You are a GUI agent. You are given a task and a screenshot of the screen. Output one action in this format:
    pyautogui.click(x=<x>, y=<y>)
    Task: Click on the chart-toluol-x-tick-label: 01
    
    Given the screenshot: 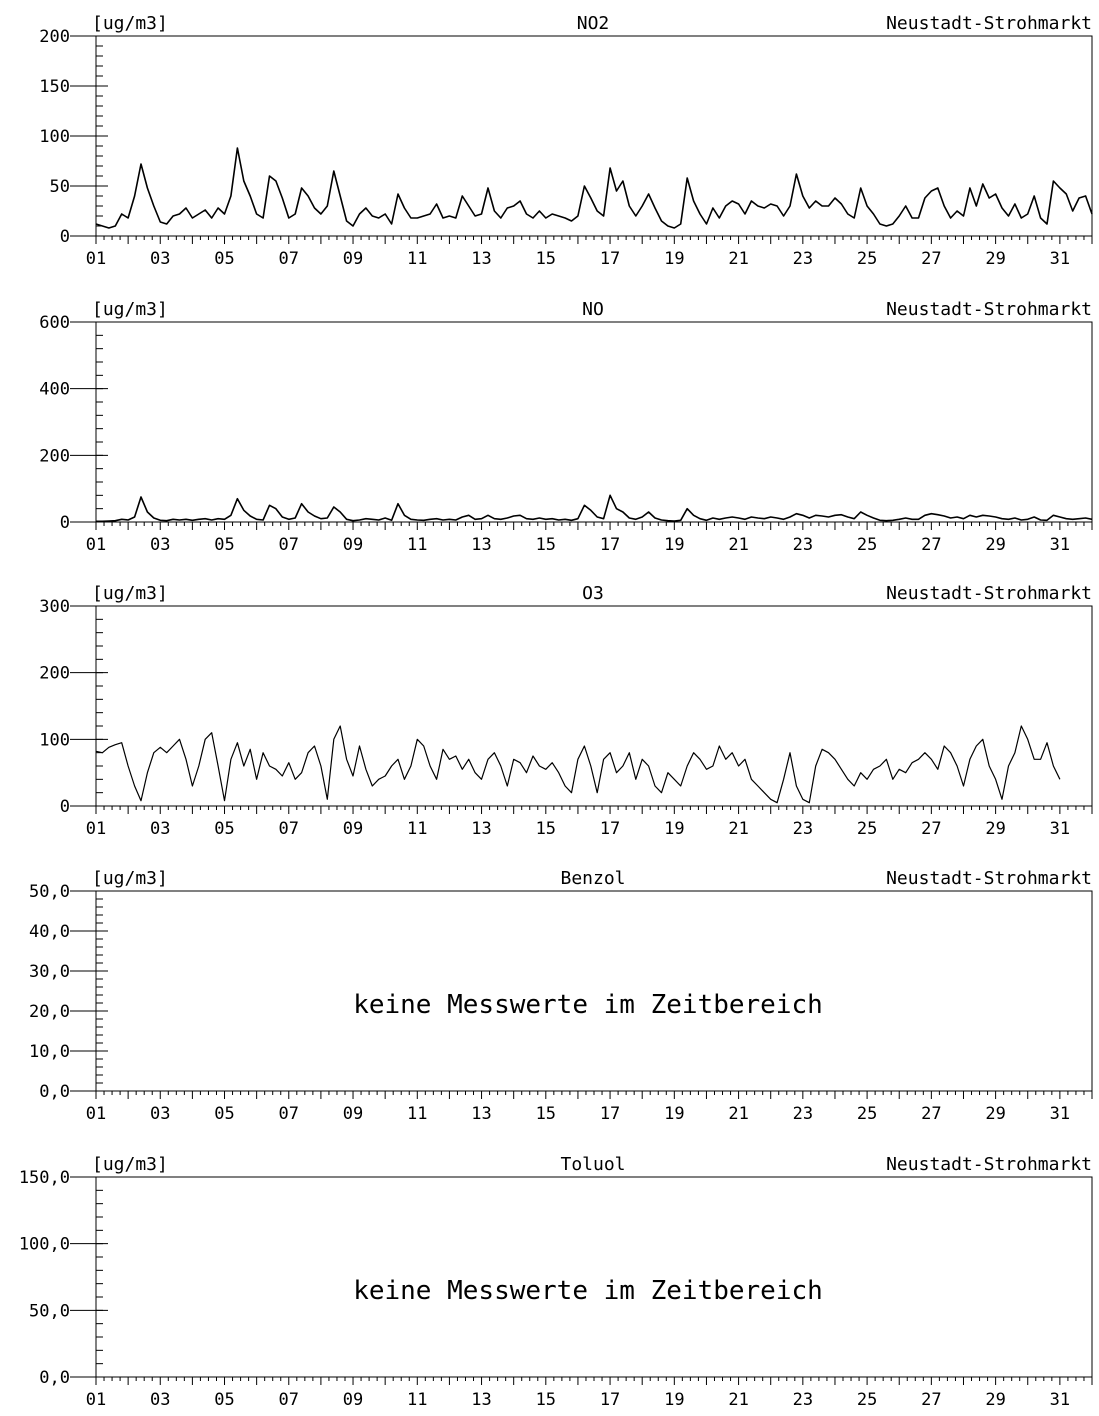 What is the action you would take?
    pyautogui.click(x=96, y=1400)
    